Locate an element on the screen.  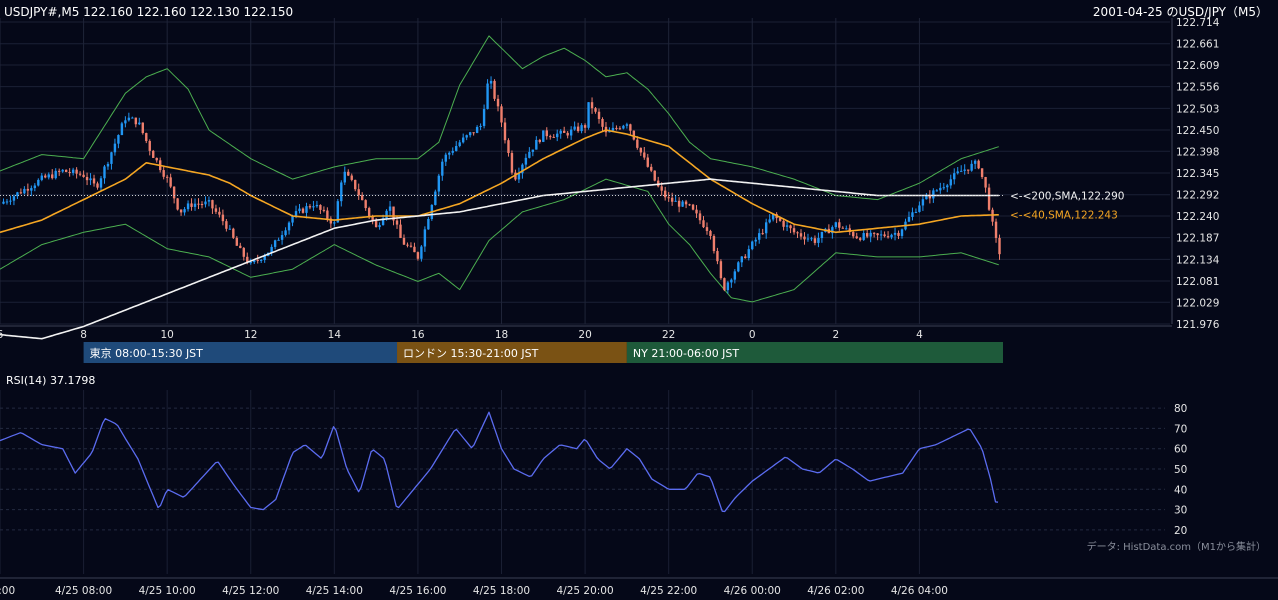
rsi-tick-label: 80 is located at coordinates (1180, 409).